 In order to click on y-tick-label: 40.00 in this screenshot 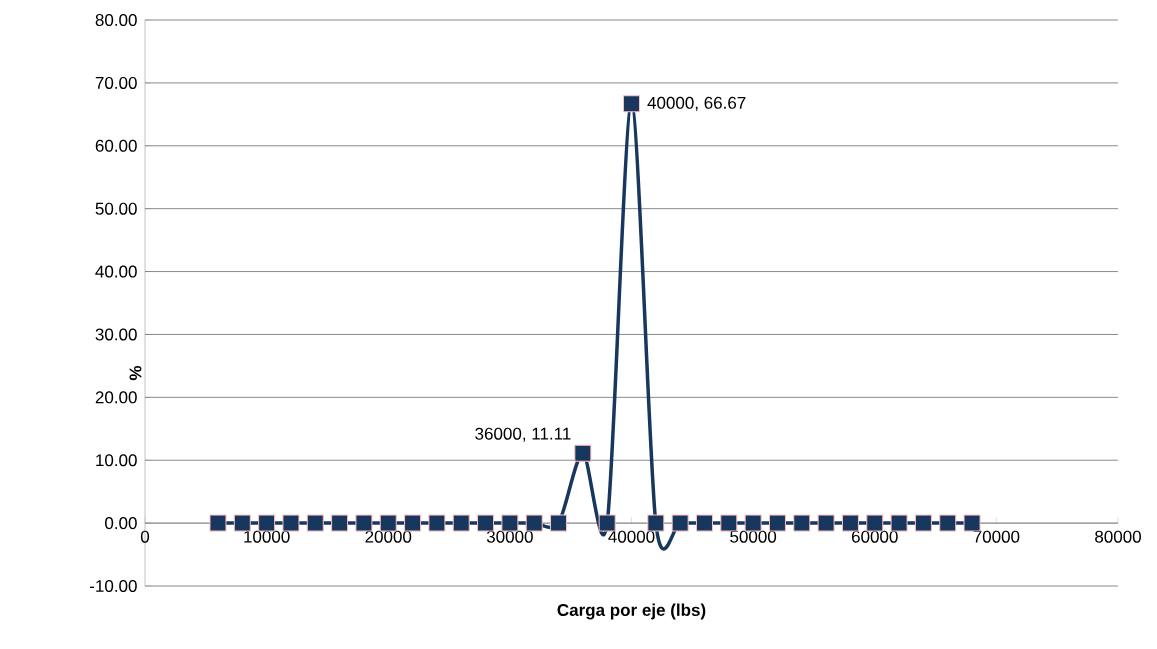, I will do `click(116, 271)`.